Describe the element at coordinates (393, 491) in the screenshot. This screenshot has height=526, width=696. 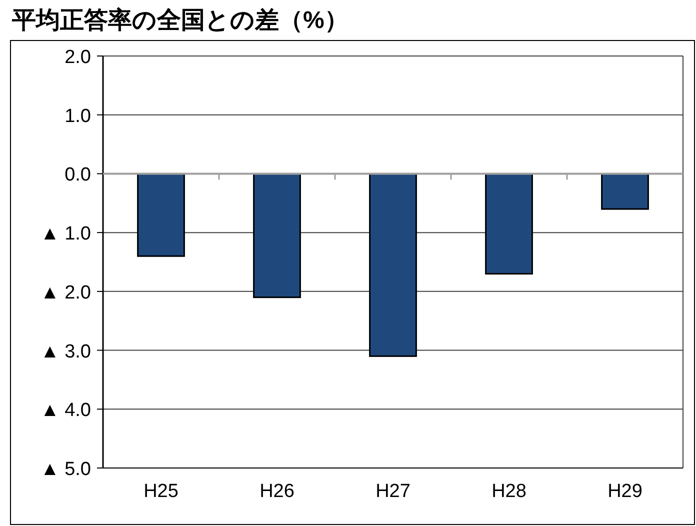
I see `x-tick-label: H27` at that location.